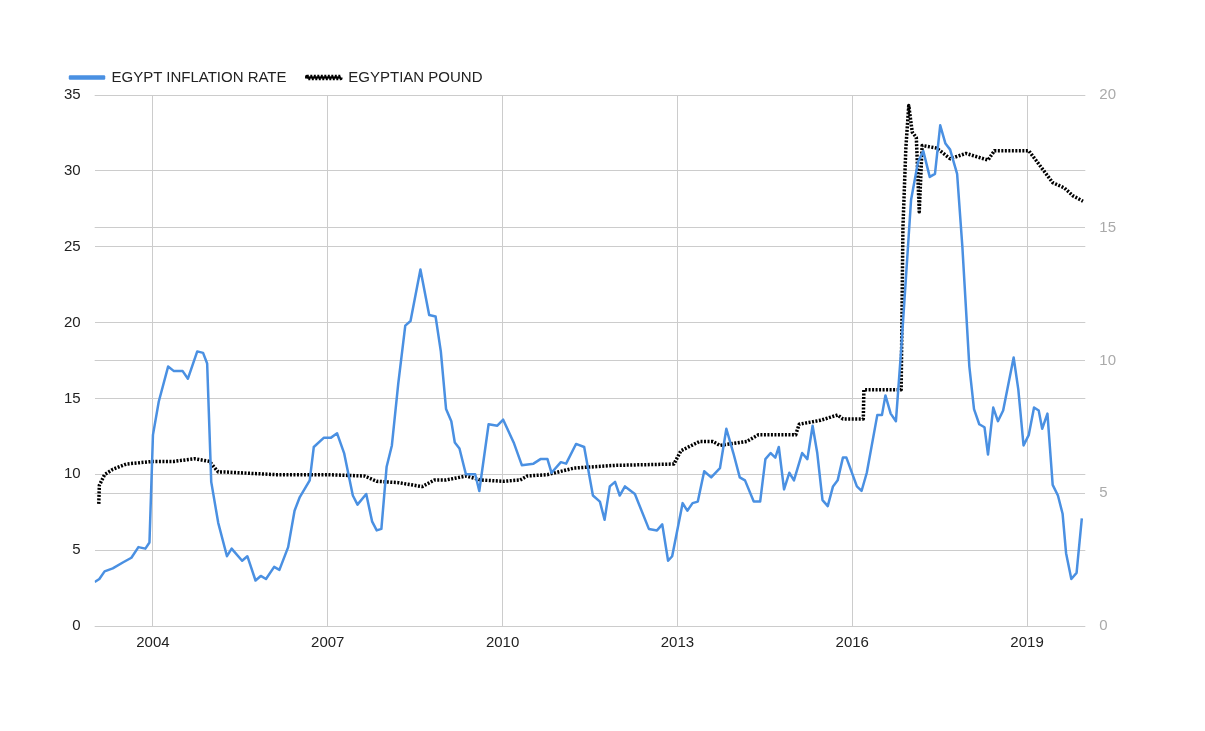 This screenshot has height=731, width=1205. Describe the element at coordinates (1103, 492) in the screenshot. I see `y2-tick-label: 5` at that location.